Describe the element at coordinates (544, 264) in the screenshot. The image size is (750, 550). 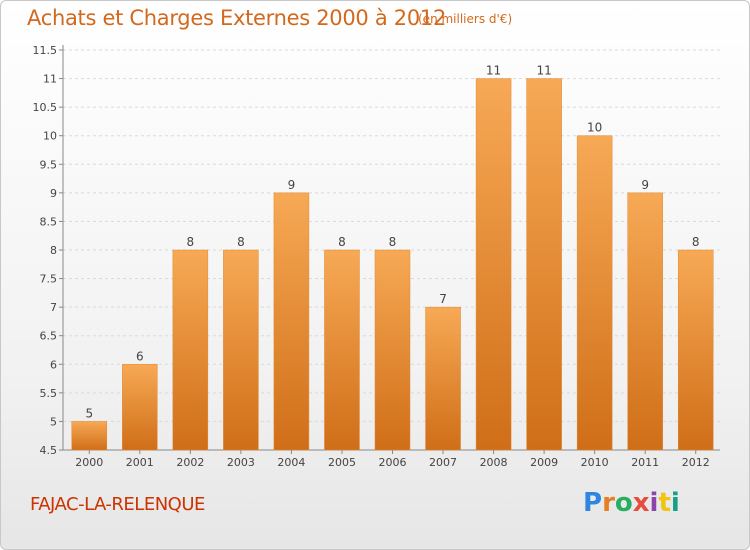
I see `bar-2009` at that location.